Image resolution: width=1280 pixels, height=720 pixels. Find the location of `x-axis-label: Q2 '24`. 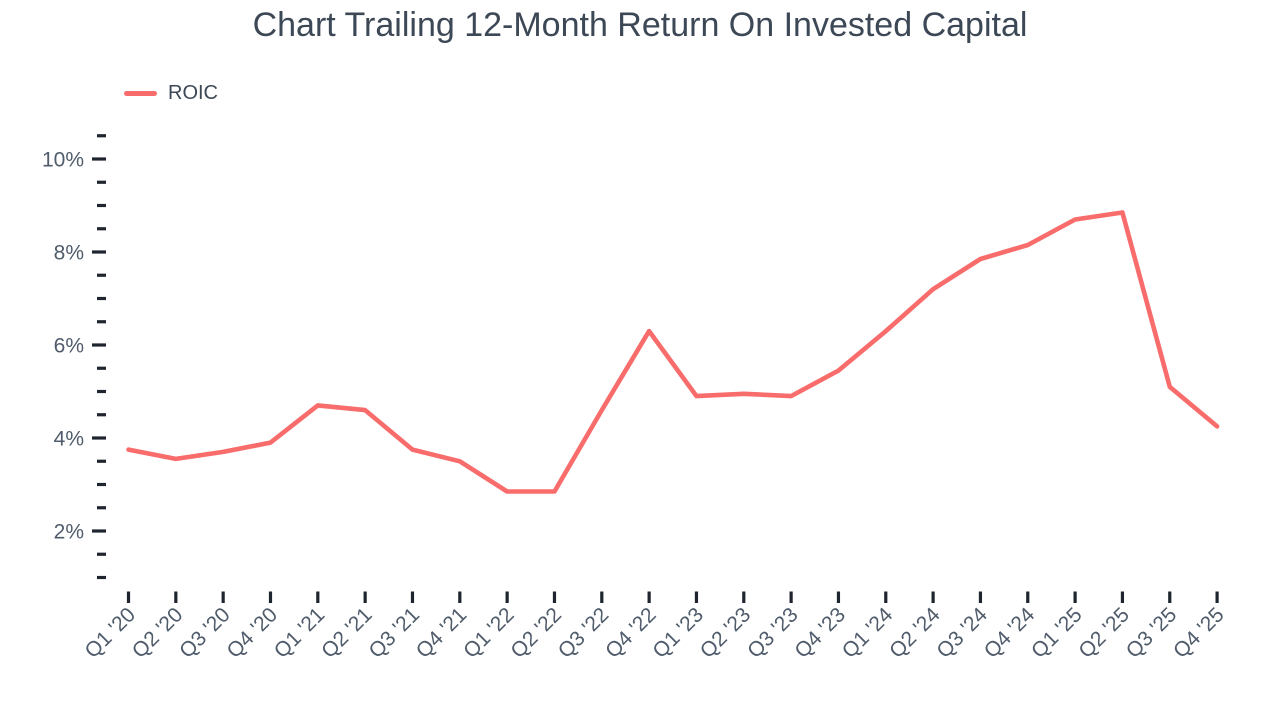

x-axis-label: Q2 '24 is located at coordinates (915, 633).